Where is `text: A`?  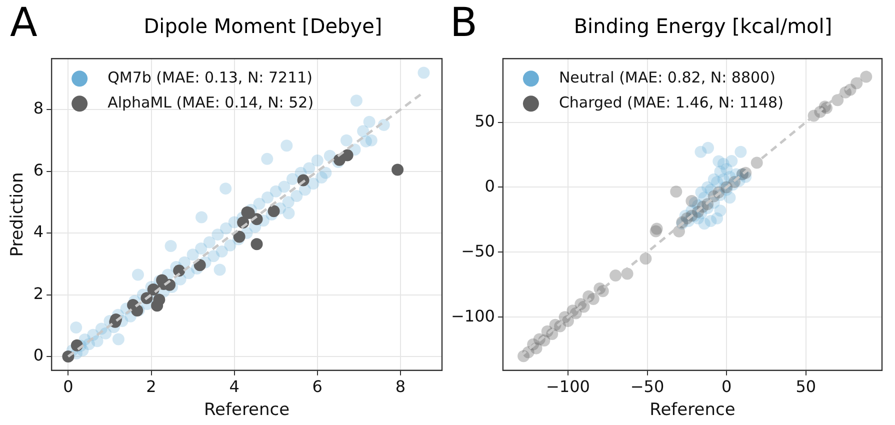 text: A is located at coordinates (24, 23).